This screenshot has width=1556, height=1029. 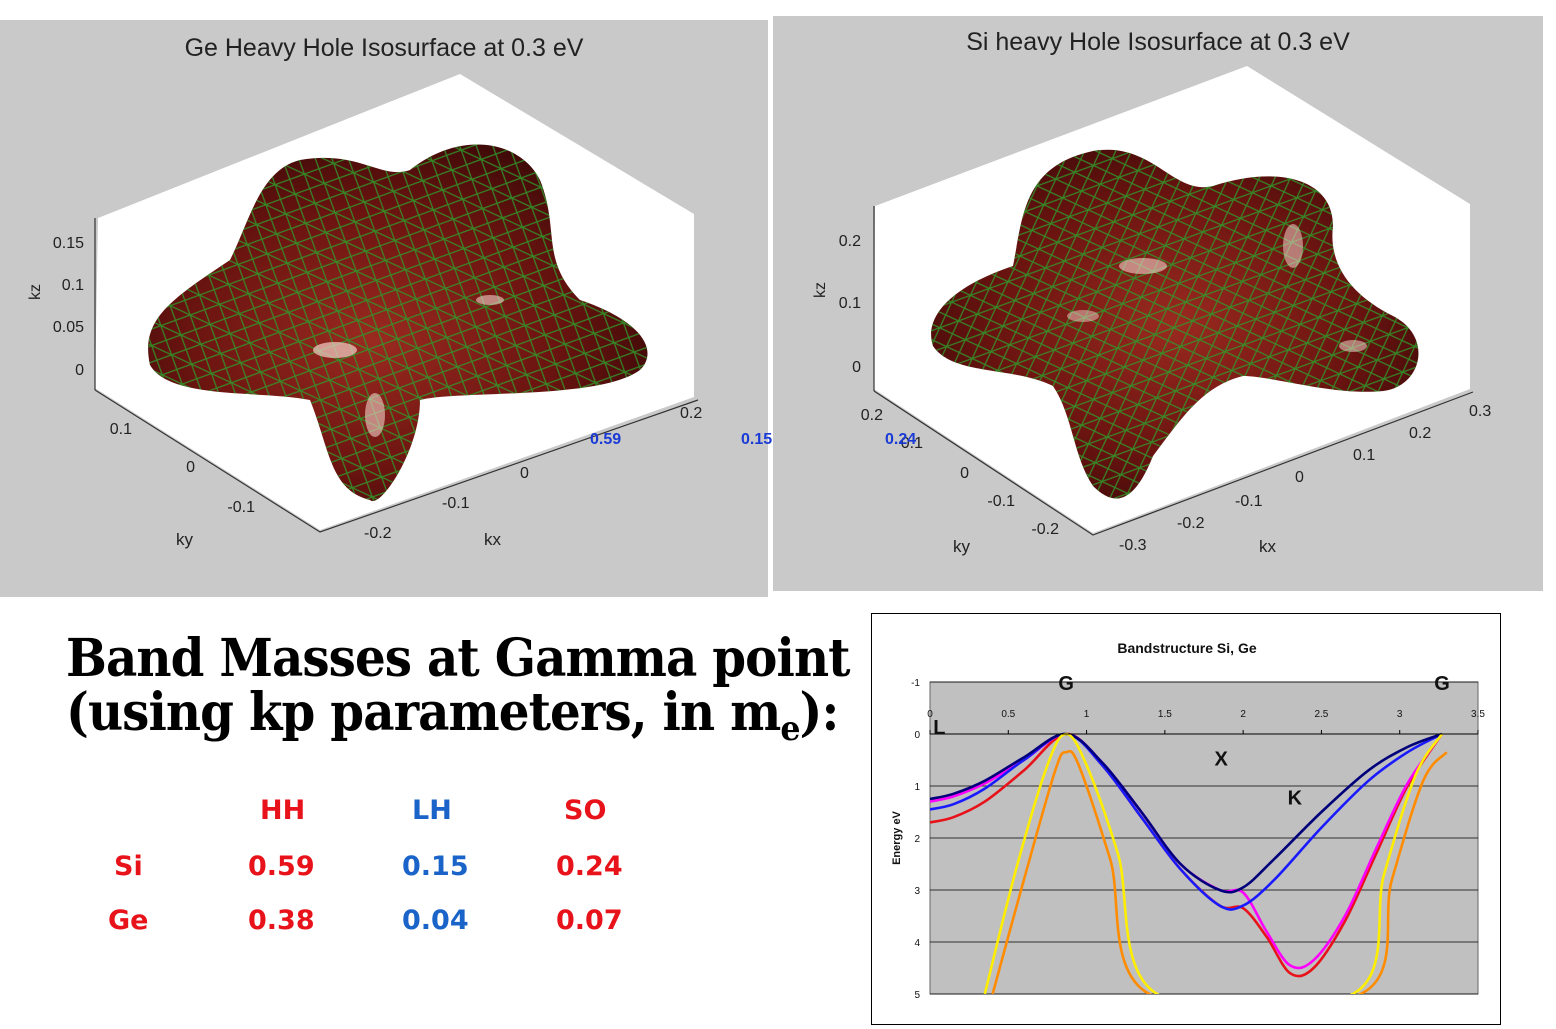 What do you see at coordinates (1268, 546) in the screenshot?
I see `si-kx-label: kx` at bounding box center [1268, 546].